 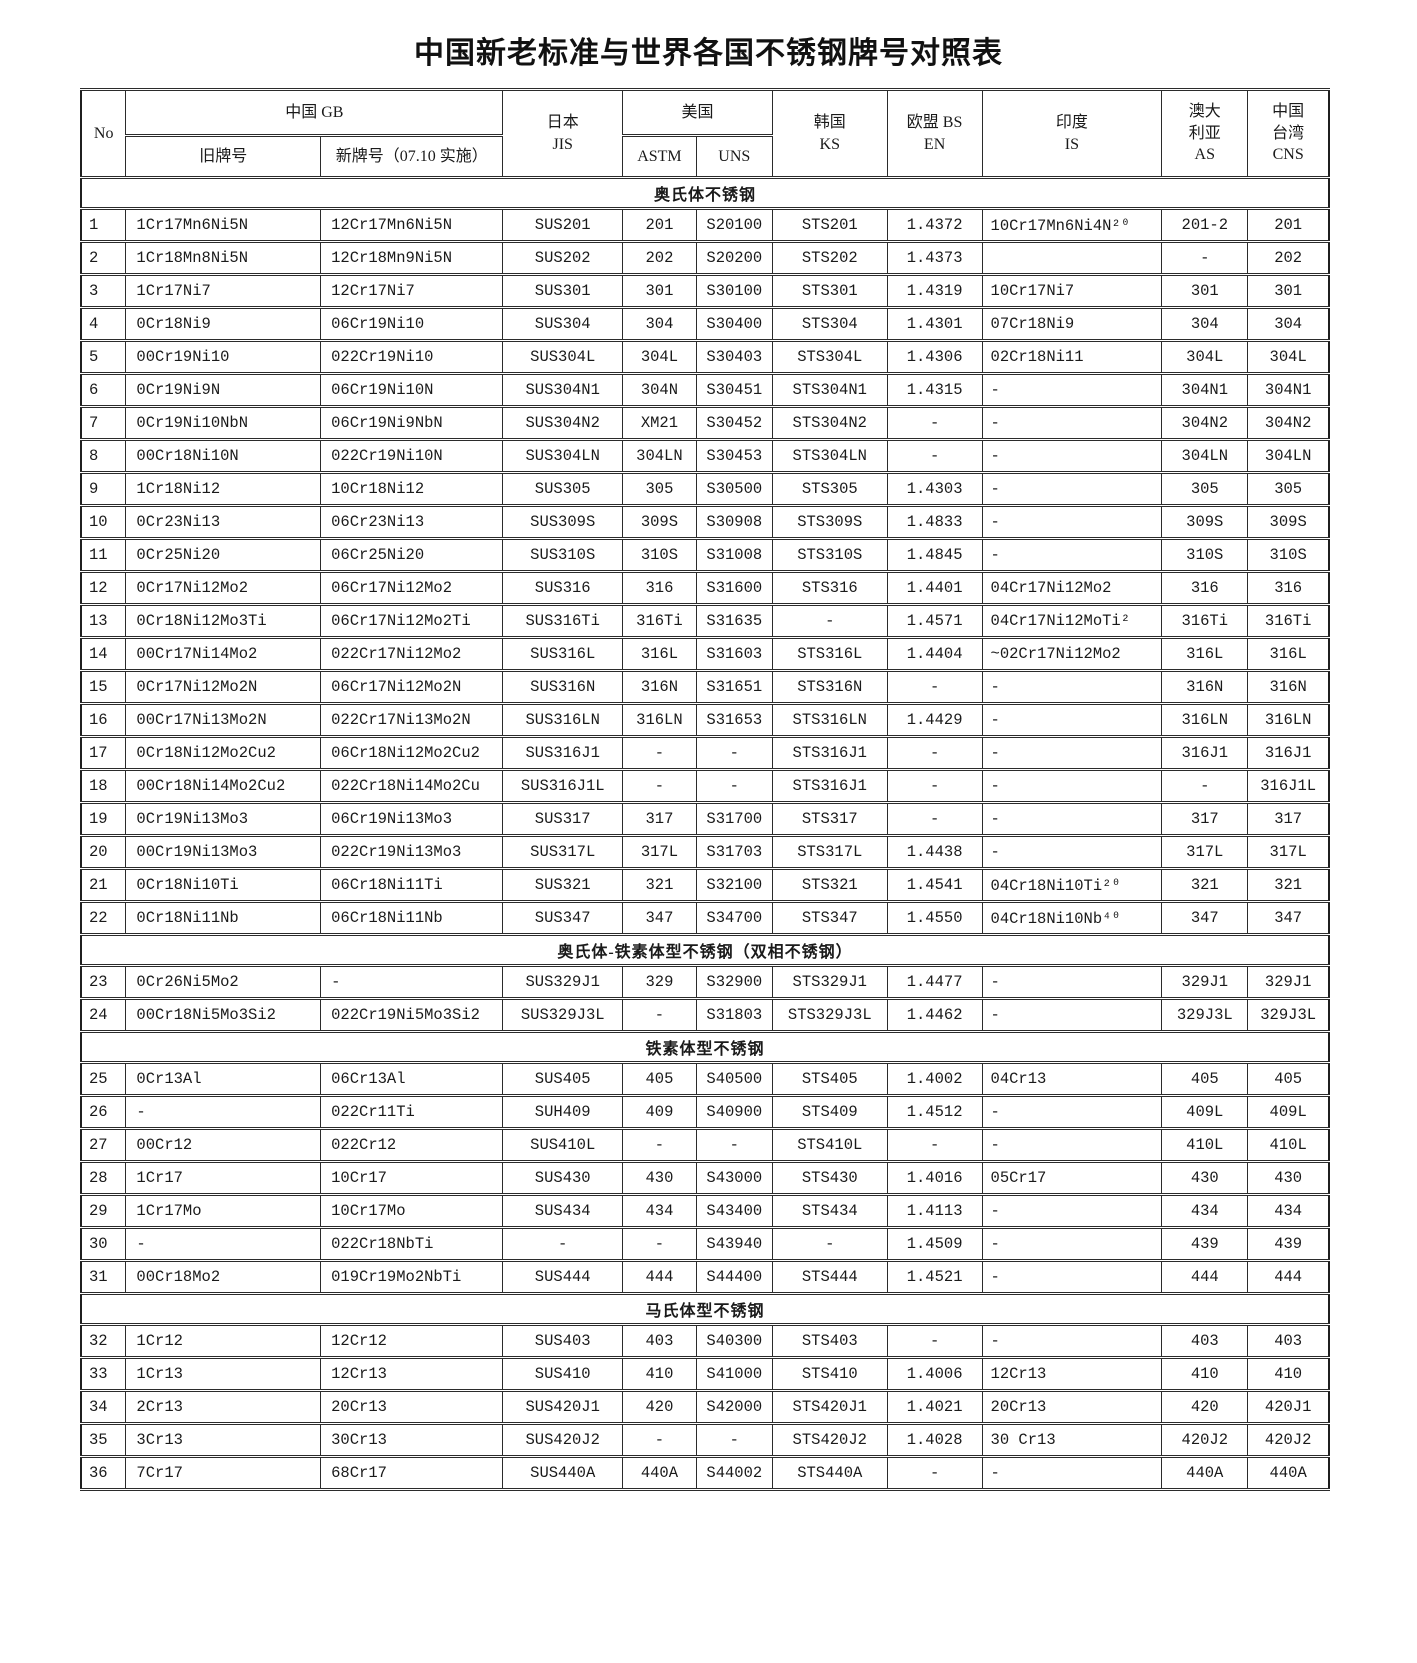 I want to click on cell-gb-new: 06Cr17Ni12Mo2, so click(x=412, y=588).